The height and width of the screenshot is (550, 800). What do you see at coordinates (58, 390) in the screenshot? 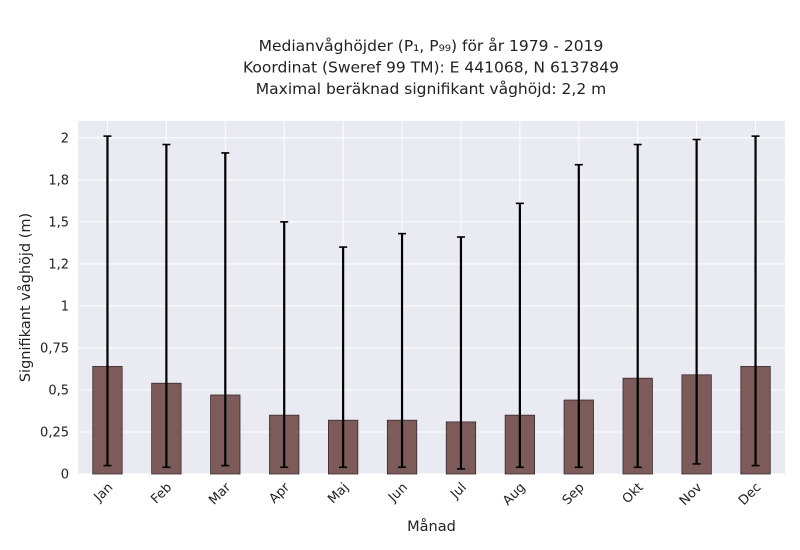
I see `y-tick-label: 0,5` at bounding box center [58, 390].